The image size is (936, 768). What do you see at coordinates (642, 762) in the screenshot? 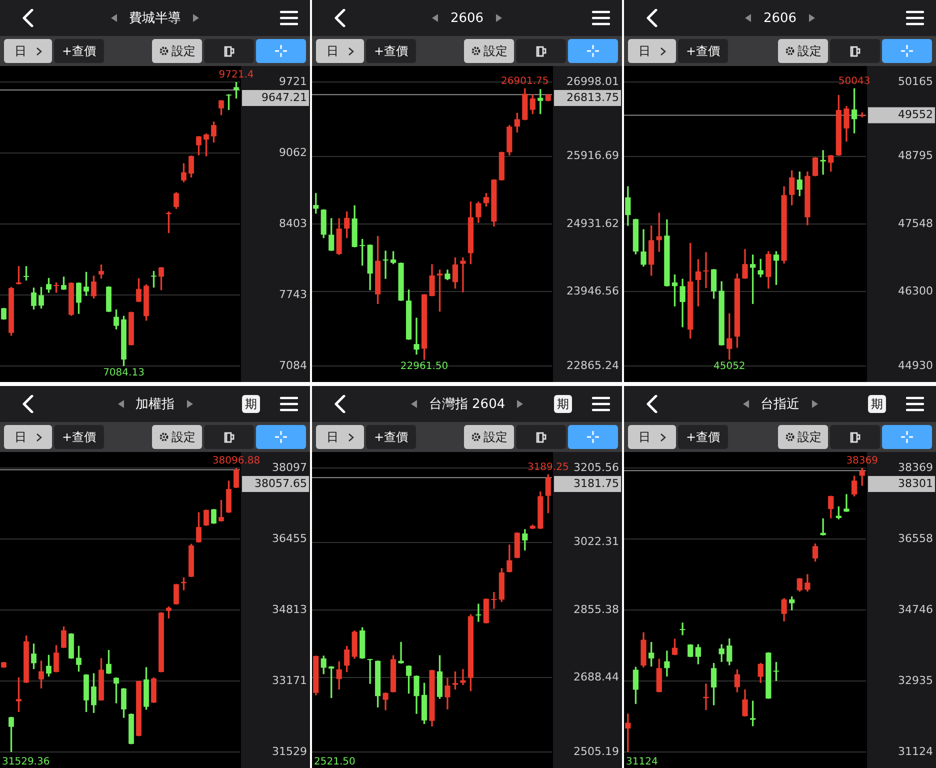
I see `text: 31124` at bounding box center [642, 762].